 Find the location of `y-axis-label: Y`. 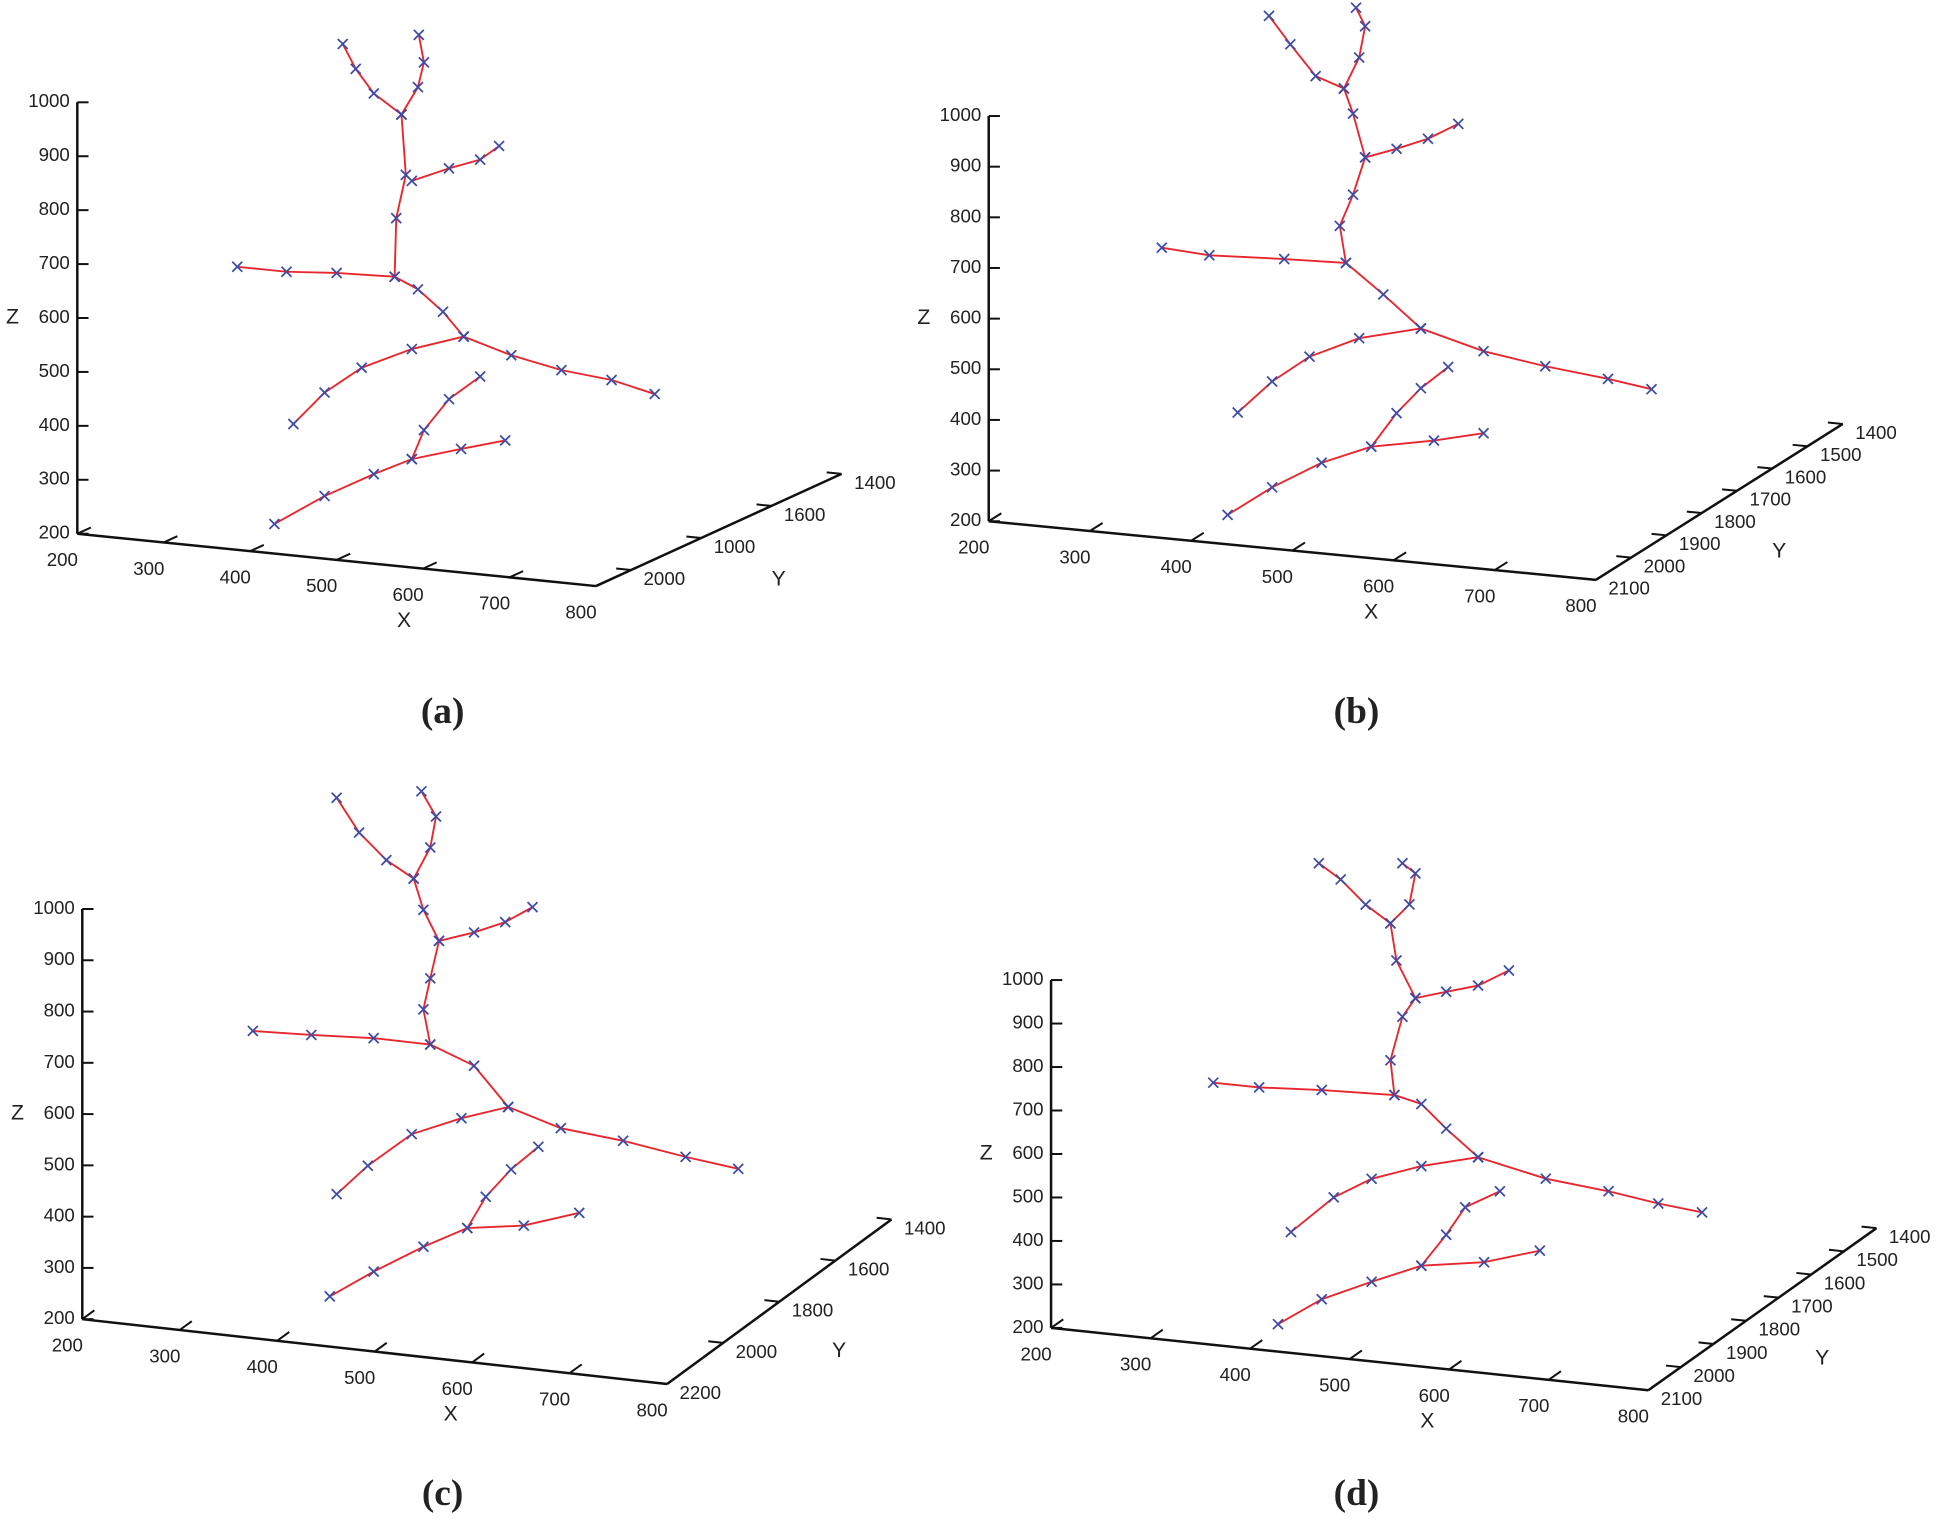

y-axis-label: Y is located at coordinates (839, 1350).